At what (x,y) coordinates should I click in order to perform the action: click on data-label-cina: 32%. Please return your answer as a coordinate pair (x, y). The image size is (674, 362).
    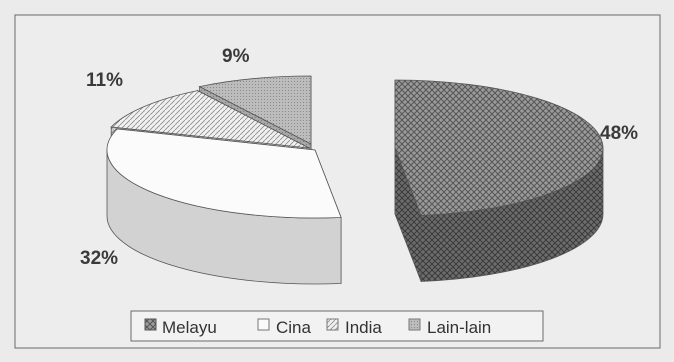
    Looking at the image, I should click on (99, 258).